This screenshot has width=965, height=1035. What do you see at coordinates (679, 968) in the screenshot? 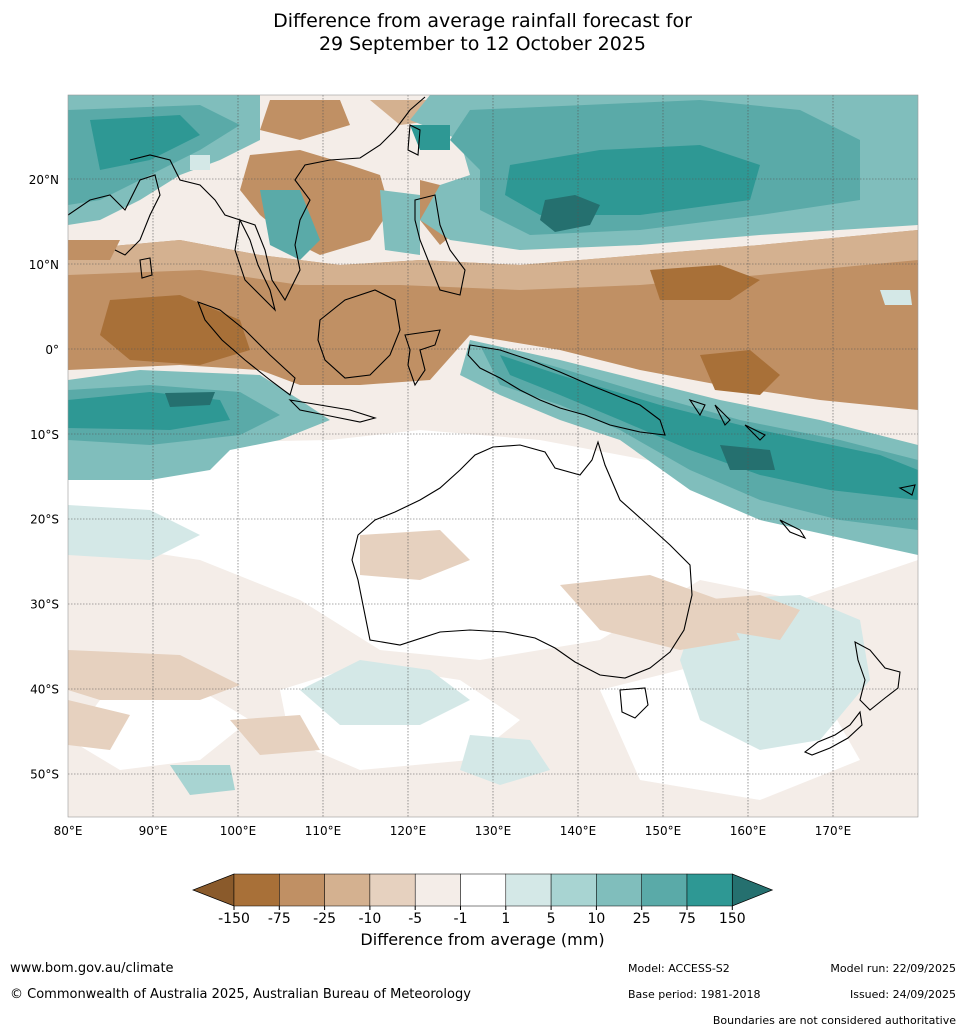
I see `model-text: Model: ACCESS-S2` at bounding box center [679, 968].